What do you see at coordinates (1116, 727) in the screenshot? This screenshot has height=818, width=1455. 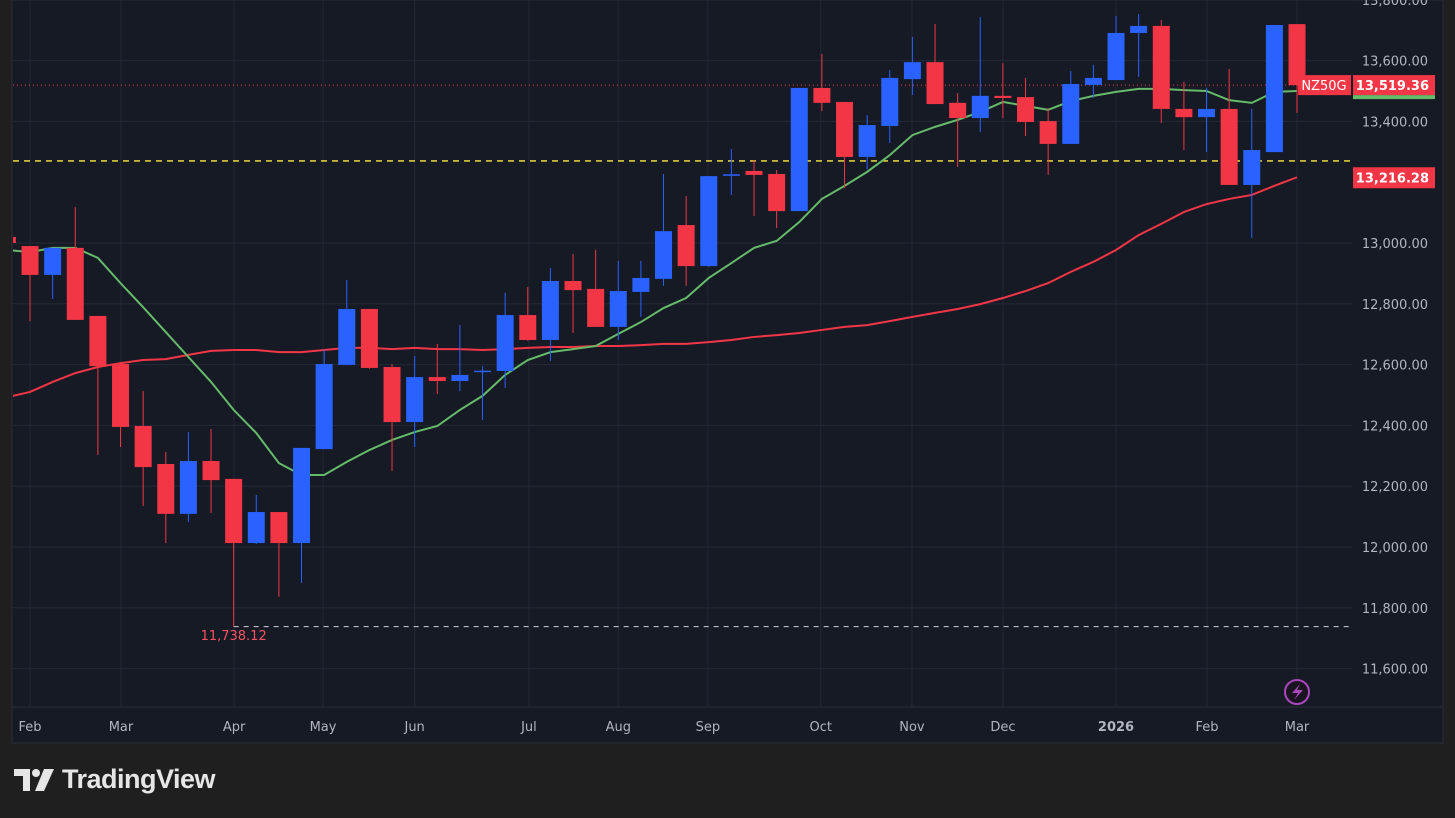 I see `time-tick-label: 2026` at bounding box center [1116, 727].